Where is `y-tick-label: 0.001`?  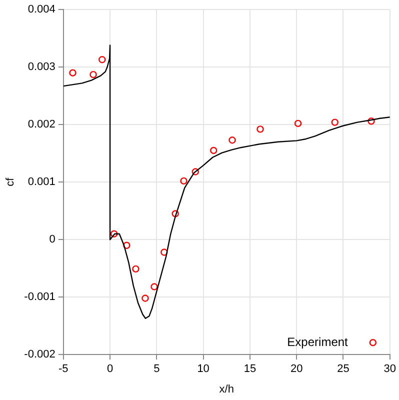
y-tick-label: 0.001 is located at coordinates (42, 182).